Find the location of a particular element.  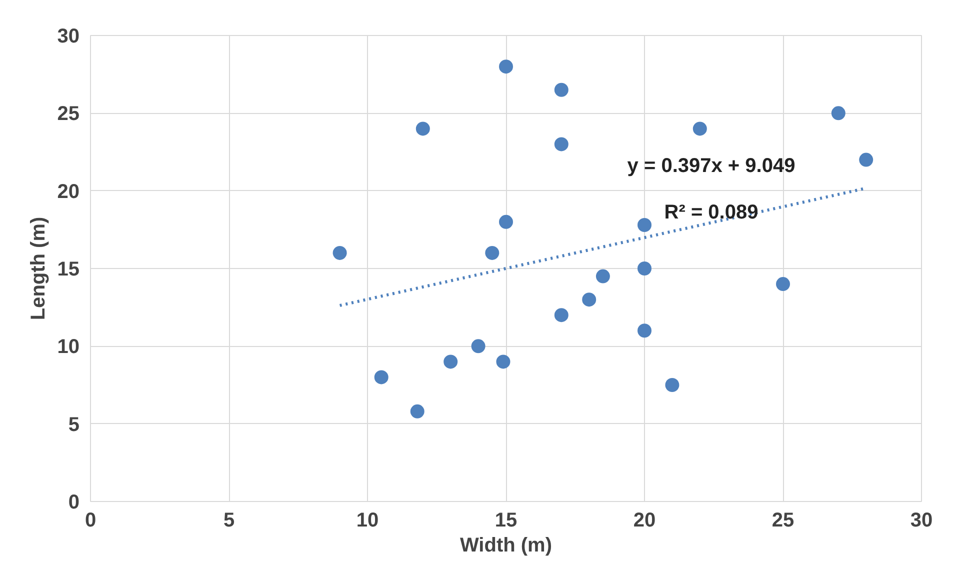

x-tick-label: 25 is located at coordinates (783, 521).